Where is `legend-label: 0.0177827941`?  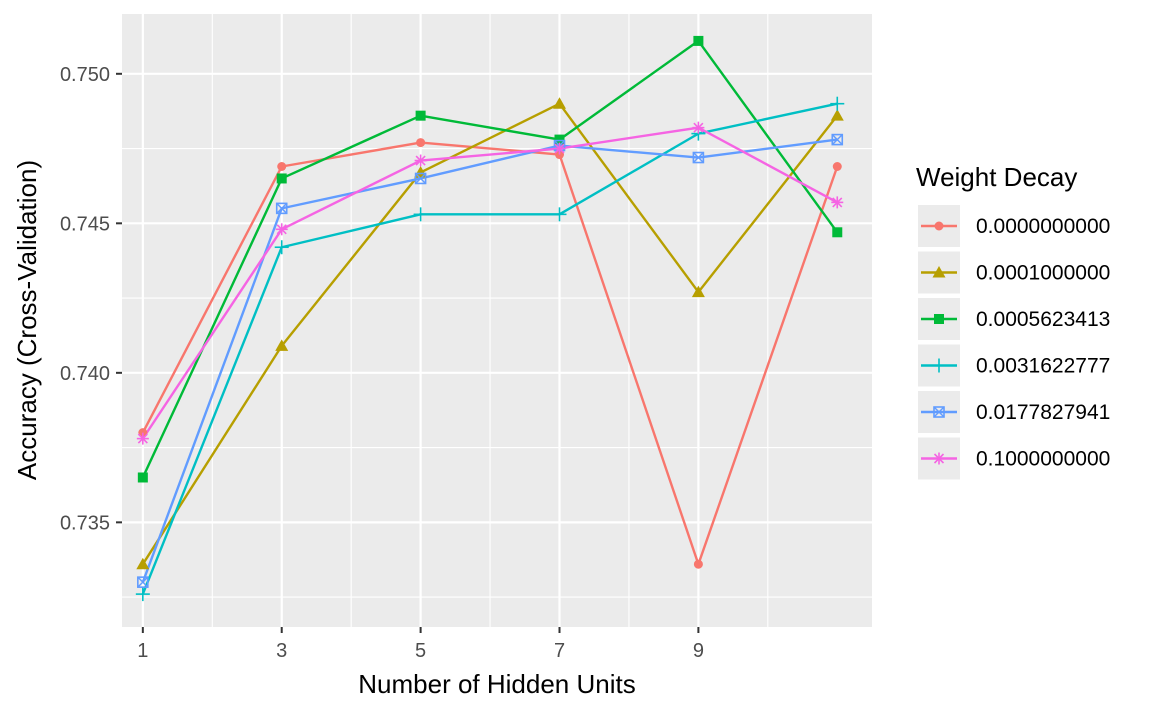
legend-label: 0.0177827941 is located at coordinates (1043, 412).